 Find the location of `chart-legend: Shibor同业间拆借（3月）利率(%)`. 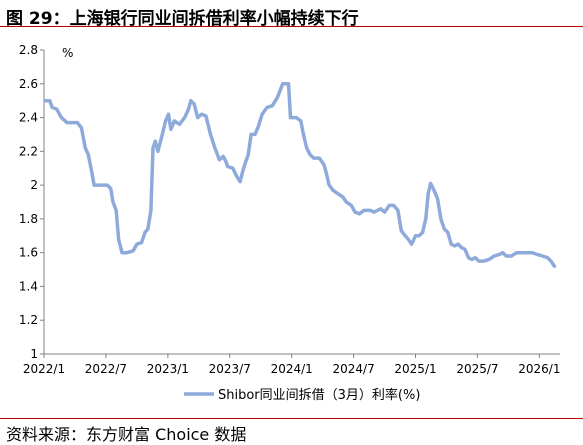

chart-legend: Shibor同业间拆借（3月）利率(%) is located at coordinates (302, 395).